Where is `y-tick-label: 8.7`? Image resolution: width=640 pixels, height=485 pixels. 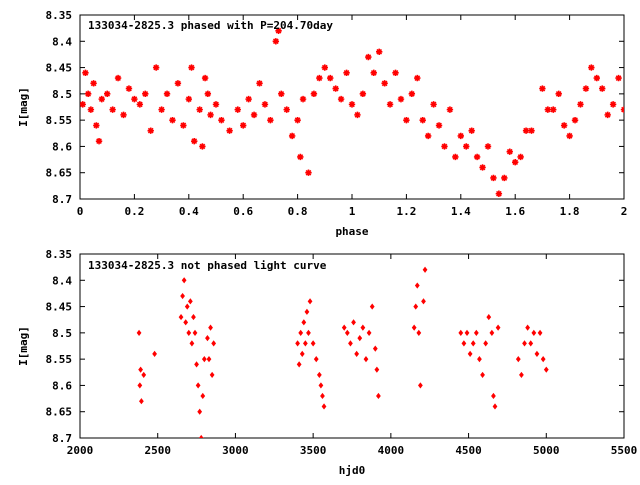 y-tick-label: 8.7 is located at coordinates (62, 199).